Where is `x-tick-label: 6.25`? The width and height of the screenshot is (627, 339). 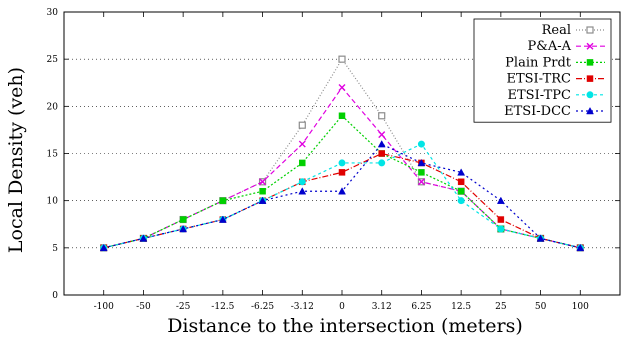 x-tick-label: 6.25 is located at coordinates (421, 307).